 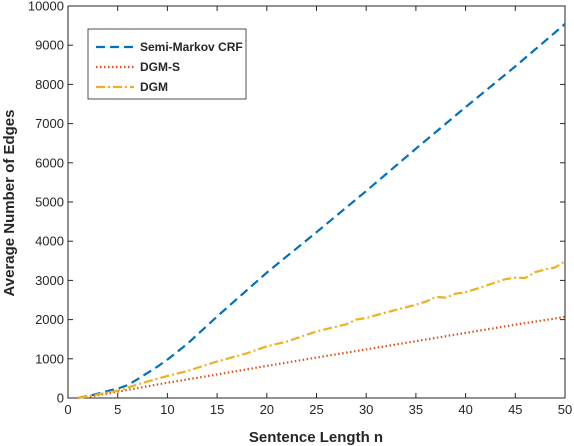 I want to click on y-tick-label: 5000, so click(x=49, y=202).